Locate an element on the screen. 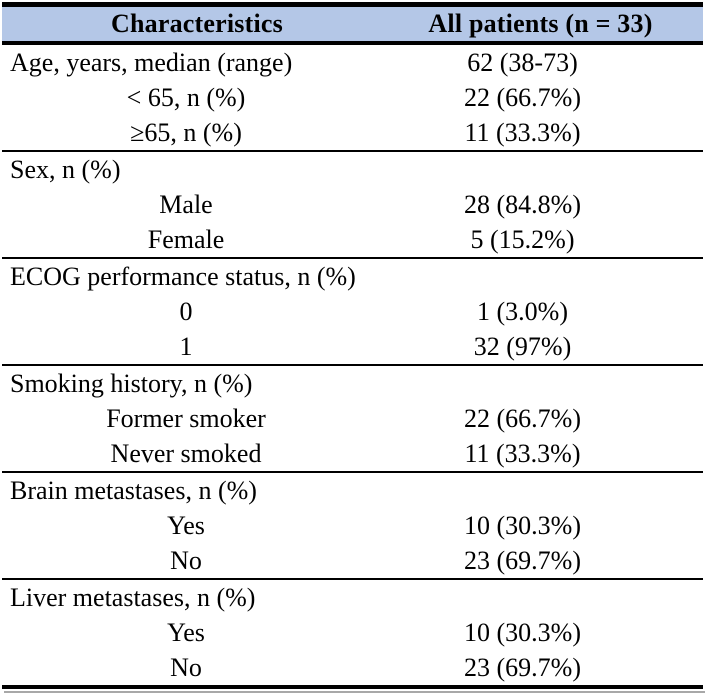 The height and width of the screenshot is (699, 705). table-row: 0 1 (3.0%) is located at coordinates (352, 311).